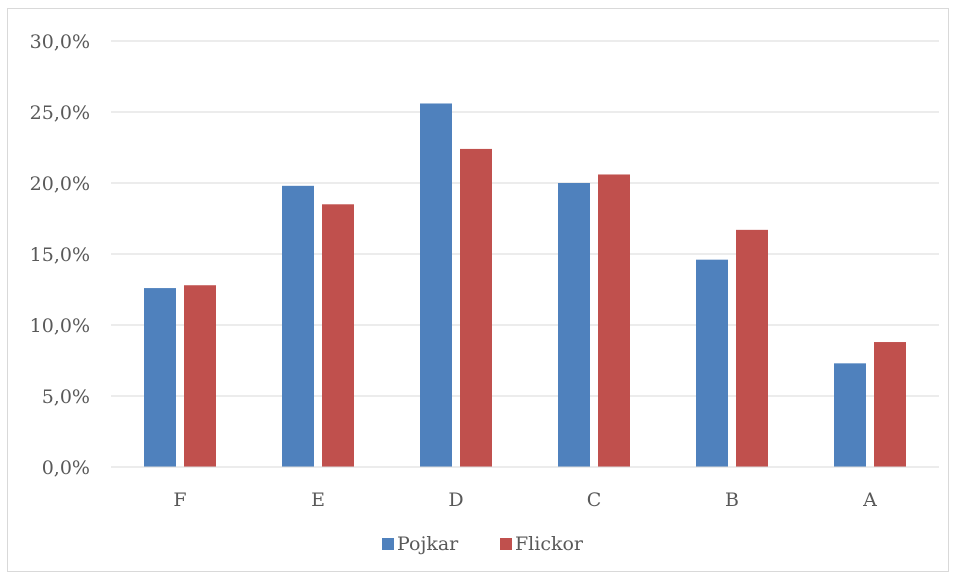 The height and width of the screenshot is (581, 958). Describe the element at coordinates (436, 285) in the screenshot. I see `bar-pojkar-d` at that location.